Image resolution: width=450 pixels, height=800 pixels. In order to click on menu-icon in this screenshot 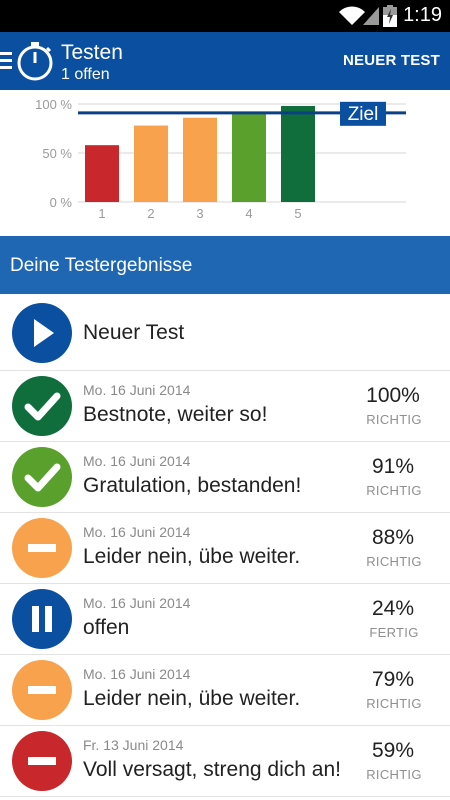, I will do `click(6, 61)`.